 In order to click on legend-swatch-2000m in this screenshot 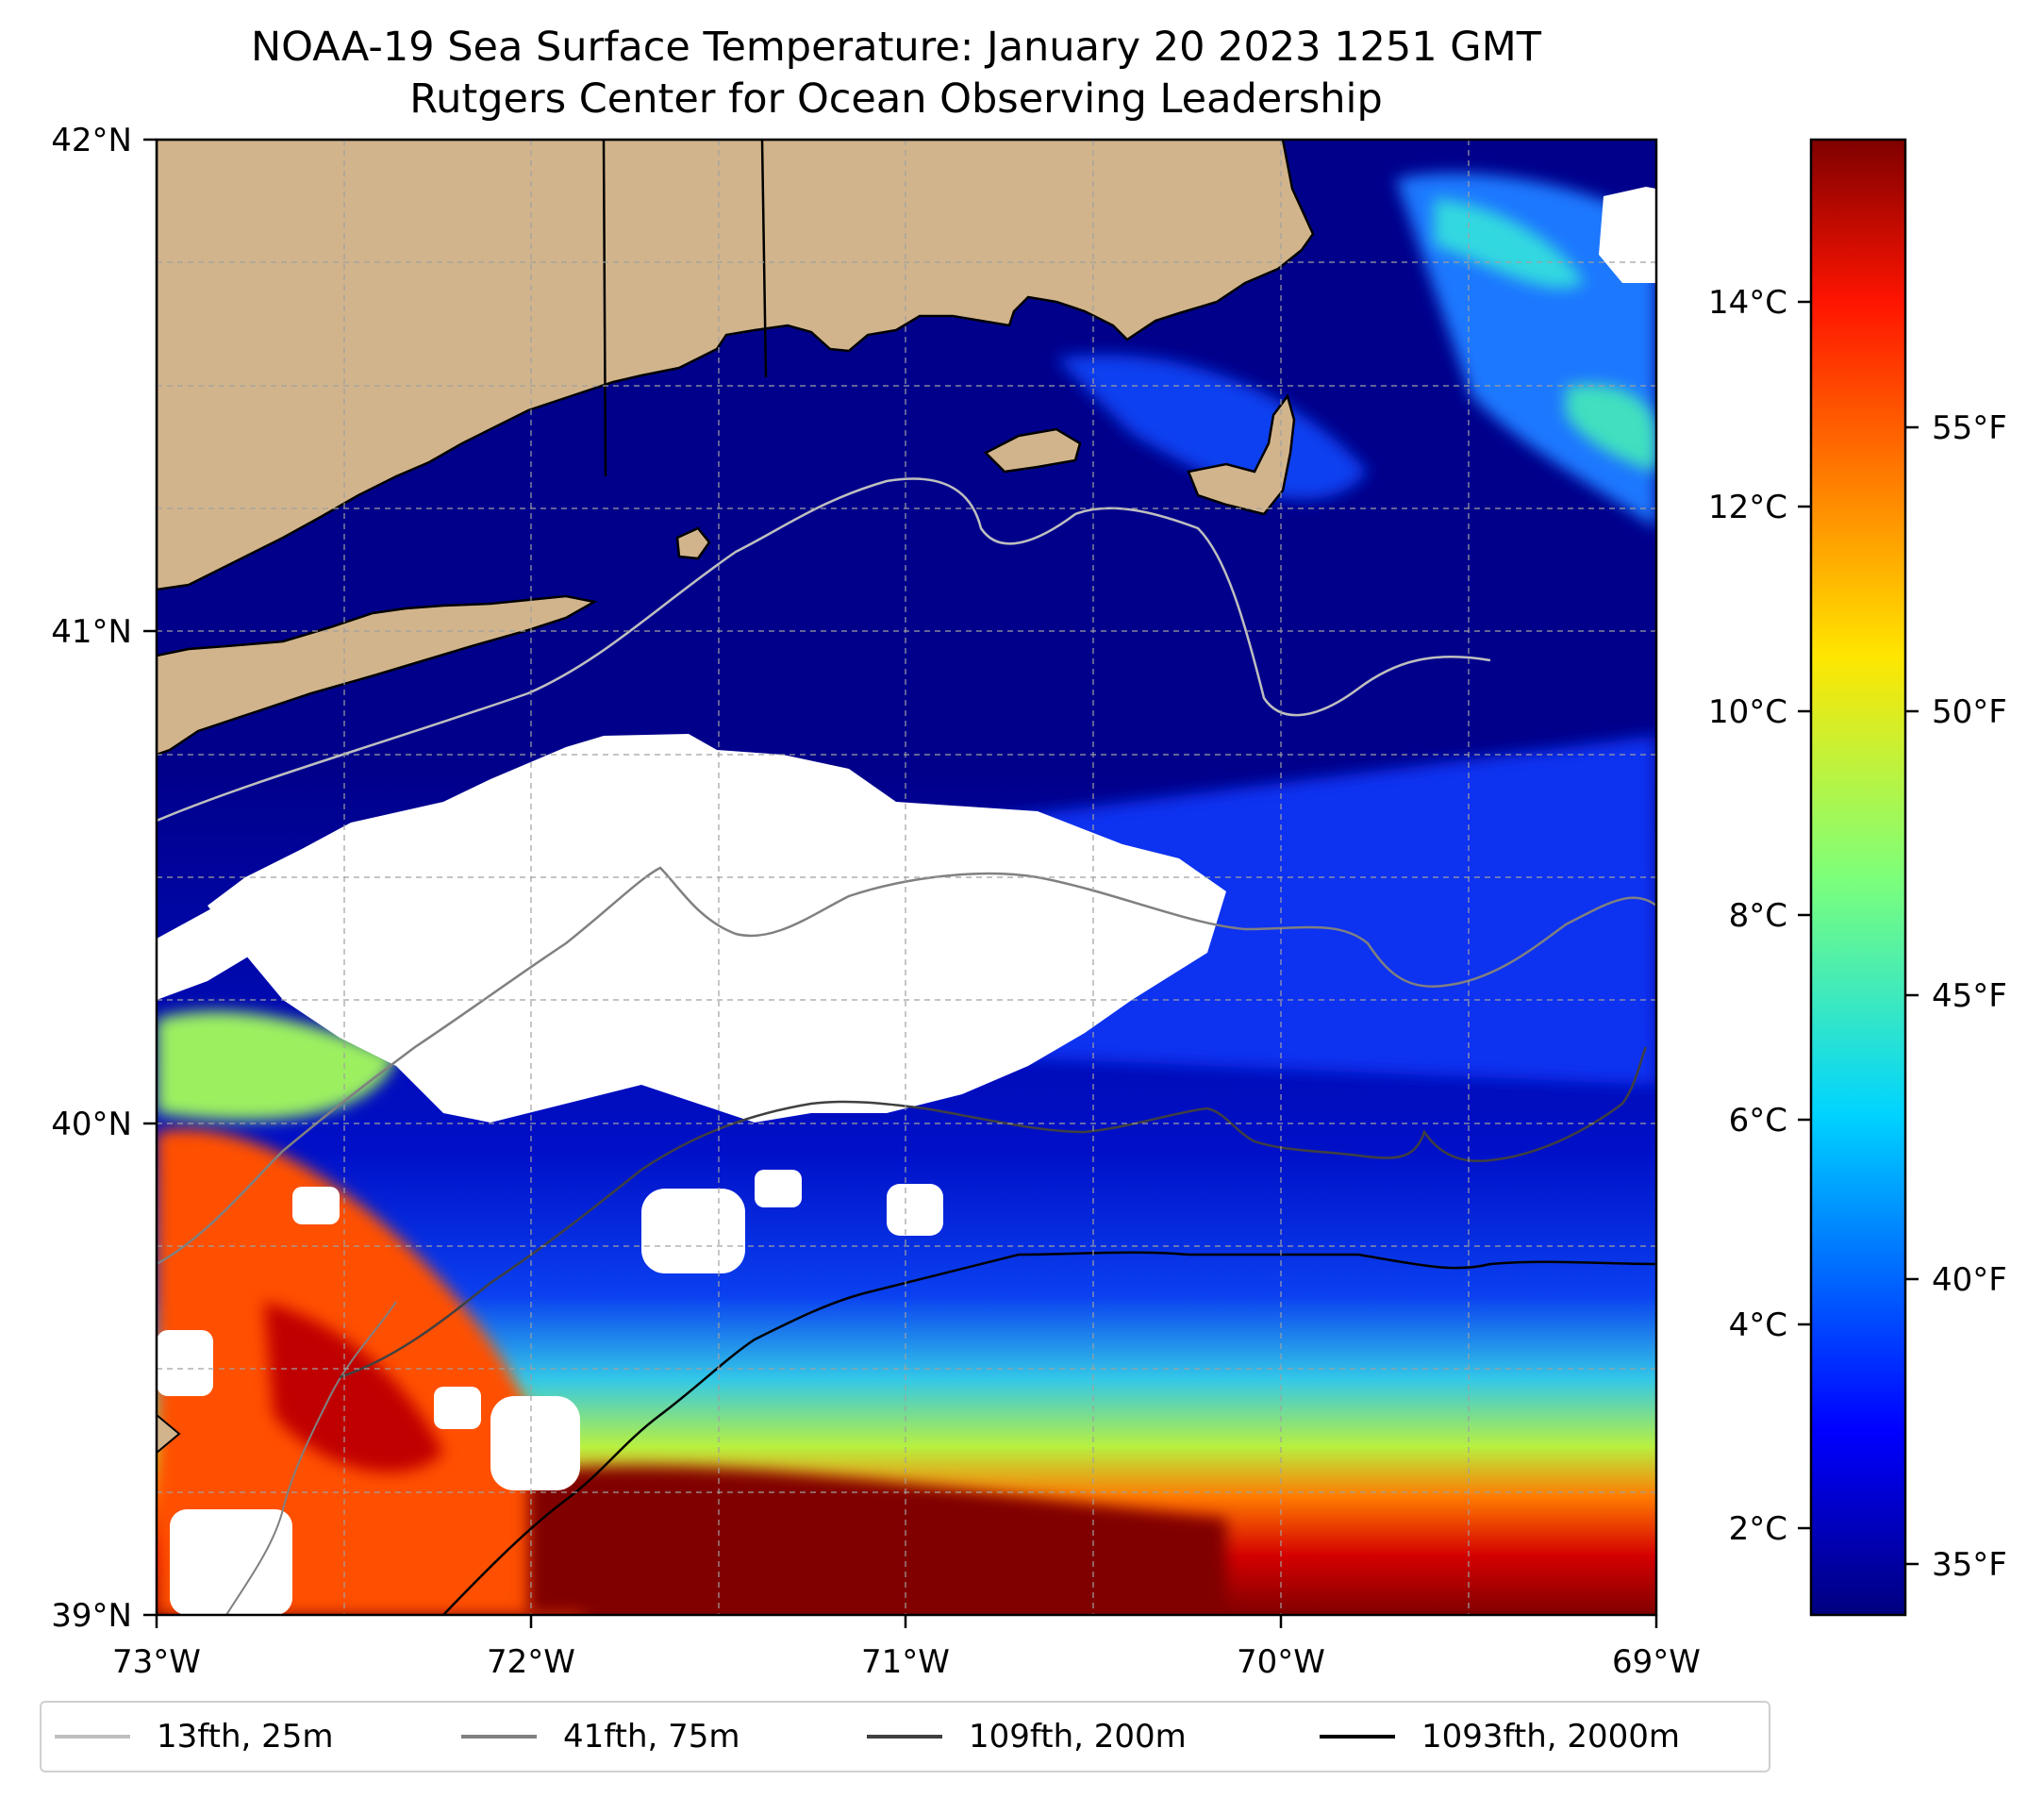, I will do `click(1357, 1737)`.